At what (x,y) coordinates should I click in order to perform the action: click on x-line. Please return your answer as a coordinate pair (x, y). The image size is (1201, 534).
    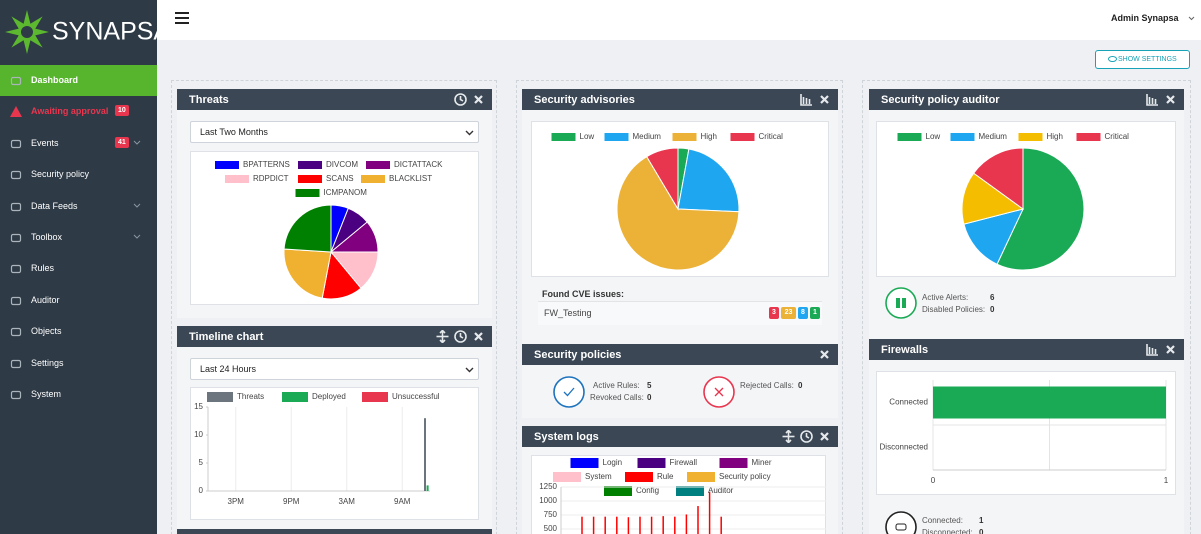
    Looking at the image, I should click on (1170, 99).